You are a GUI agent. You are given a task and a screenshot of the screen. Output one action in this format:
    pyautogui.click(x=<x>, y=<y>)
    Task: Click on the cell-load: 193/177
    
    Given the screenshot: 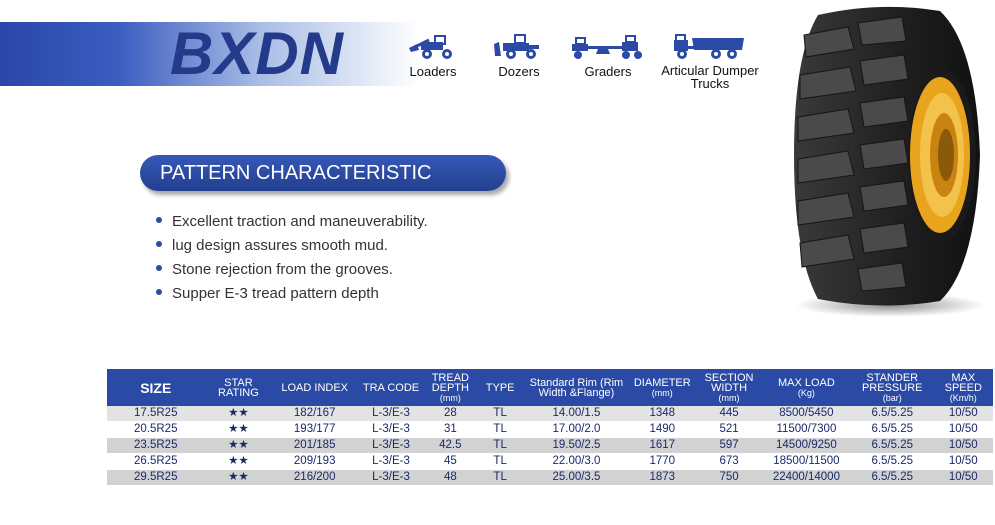 What is the action you would take?
    pyautogui.click(x=315, y=429)
    